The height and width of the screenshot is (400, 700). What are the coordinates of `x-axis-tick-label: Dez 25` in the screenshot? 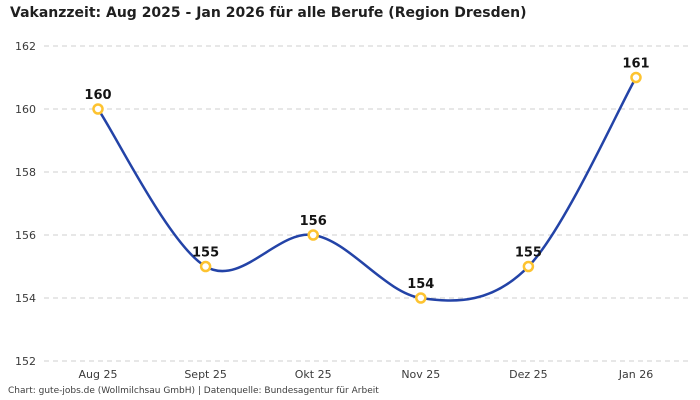 It's located at (528, 374).